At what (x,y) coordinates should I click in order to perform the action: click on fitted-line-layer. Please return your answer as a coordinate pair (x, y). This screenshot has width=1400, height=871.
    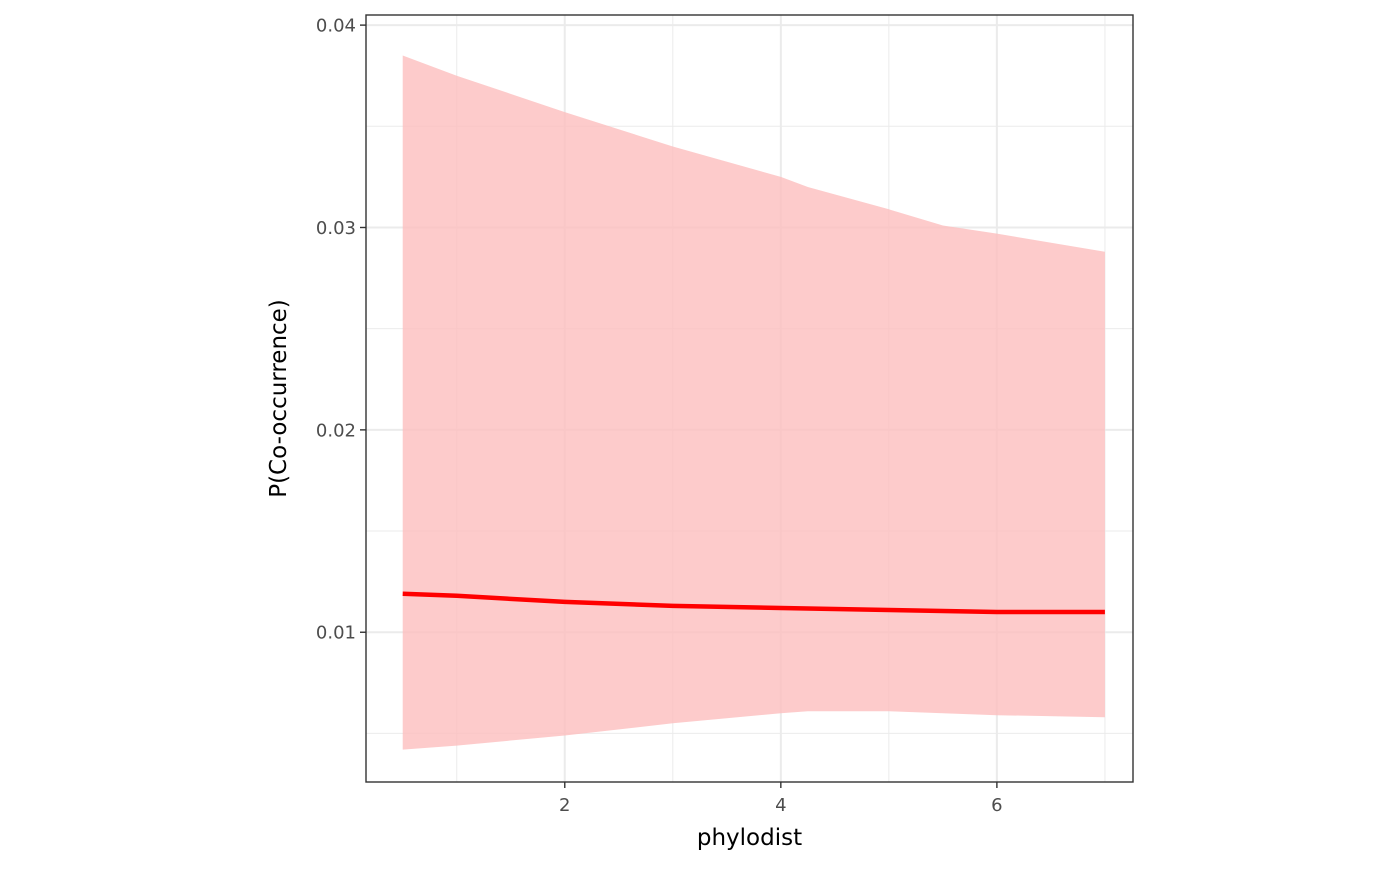
    Looking at the image, I should click on (753, 603).